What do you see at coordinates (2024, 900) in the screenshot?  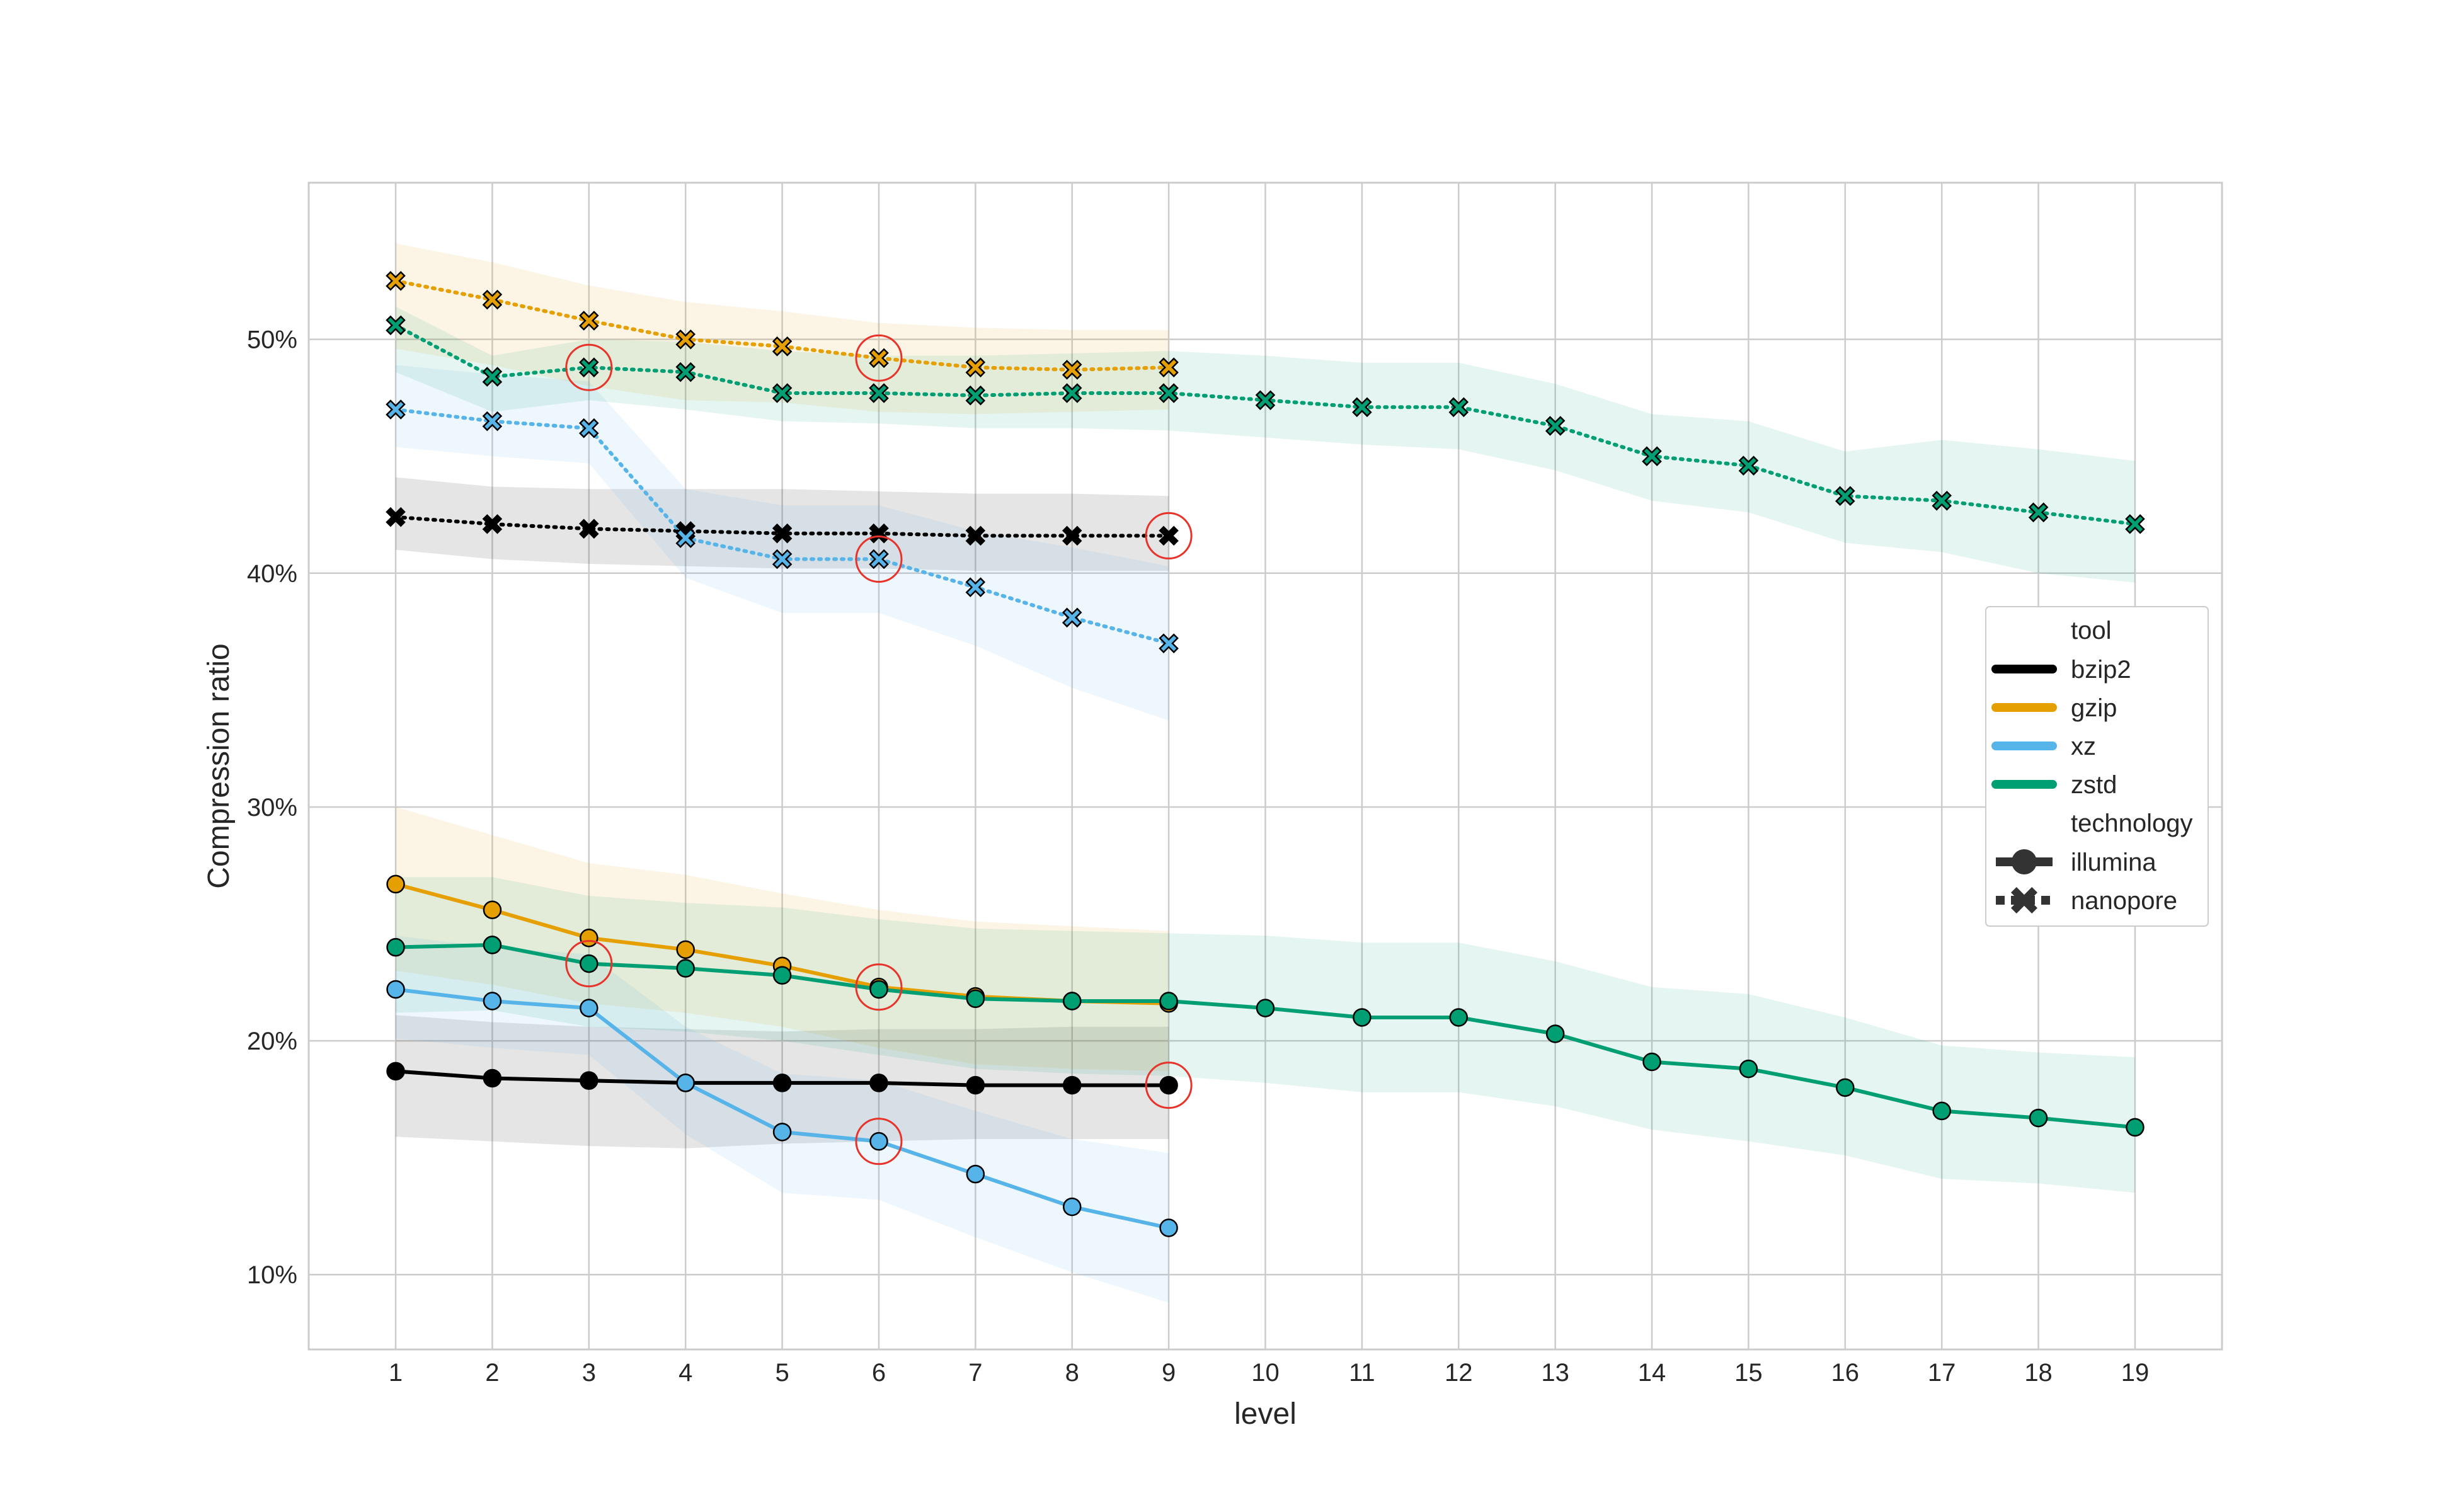 I see `legend-x-marker-icon` at bounding box center [2024, 900].